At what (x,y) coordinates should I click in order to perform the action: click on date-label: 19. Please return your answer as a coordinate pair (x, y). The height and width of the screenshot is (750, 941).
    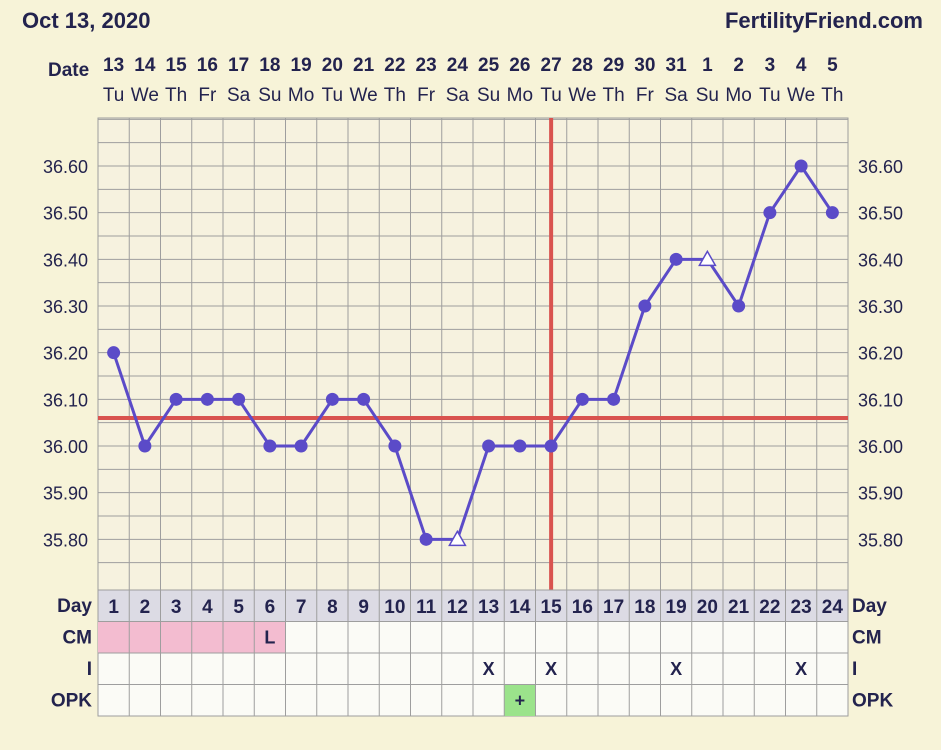
    Looking at the image, I should click on (301, 65).